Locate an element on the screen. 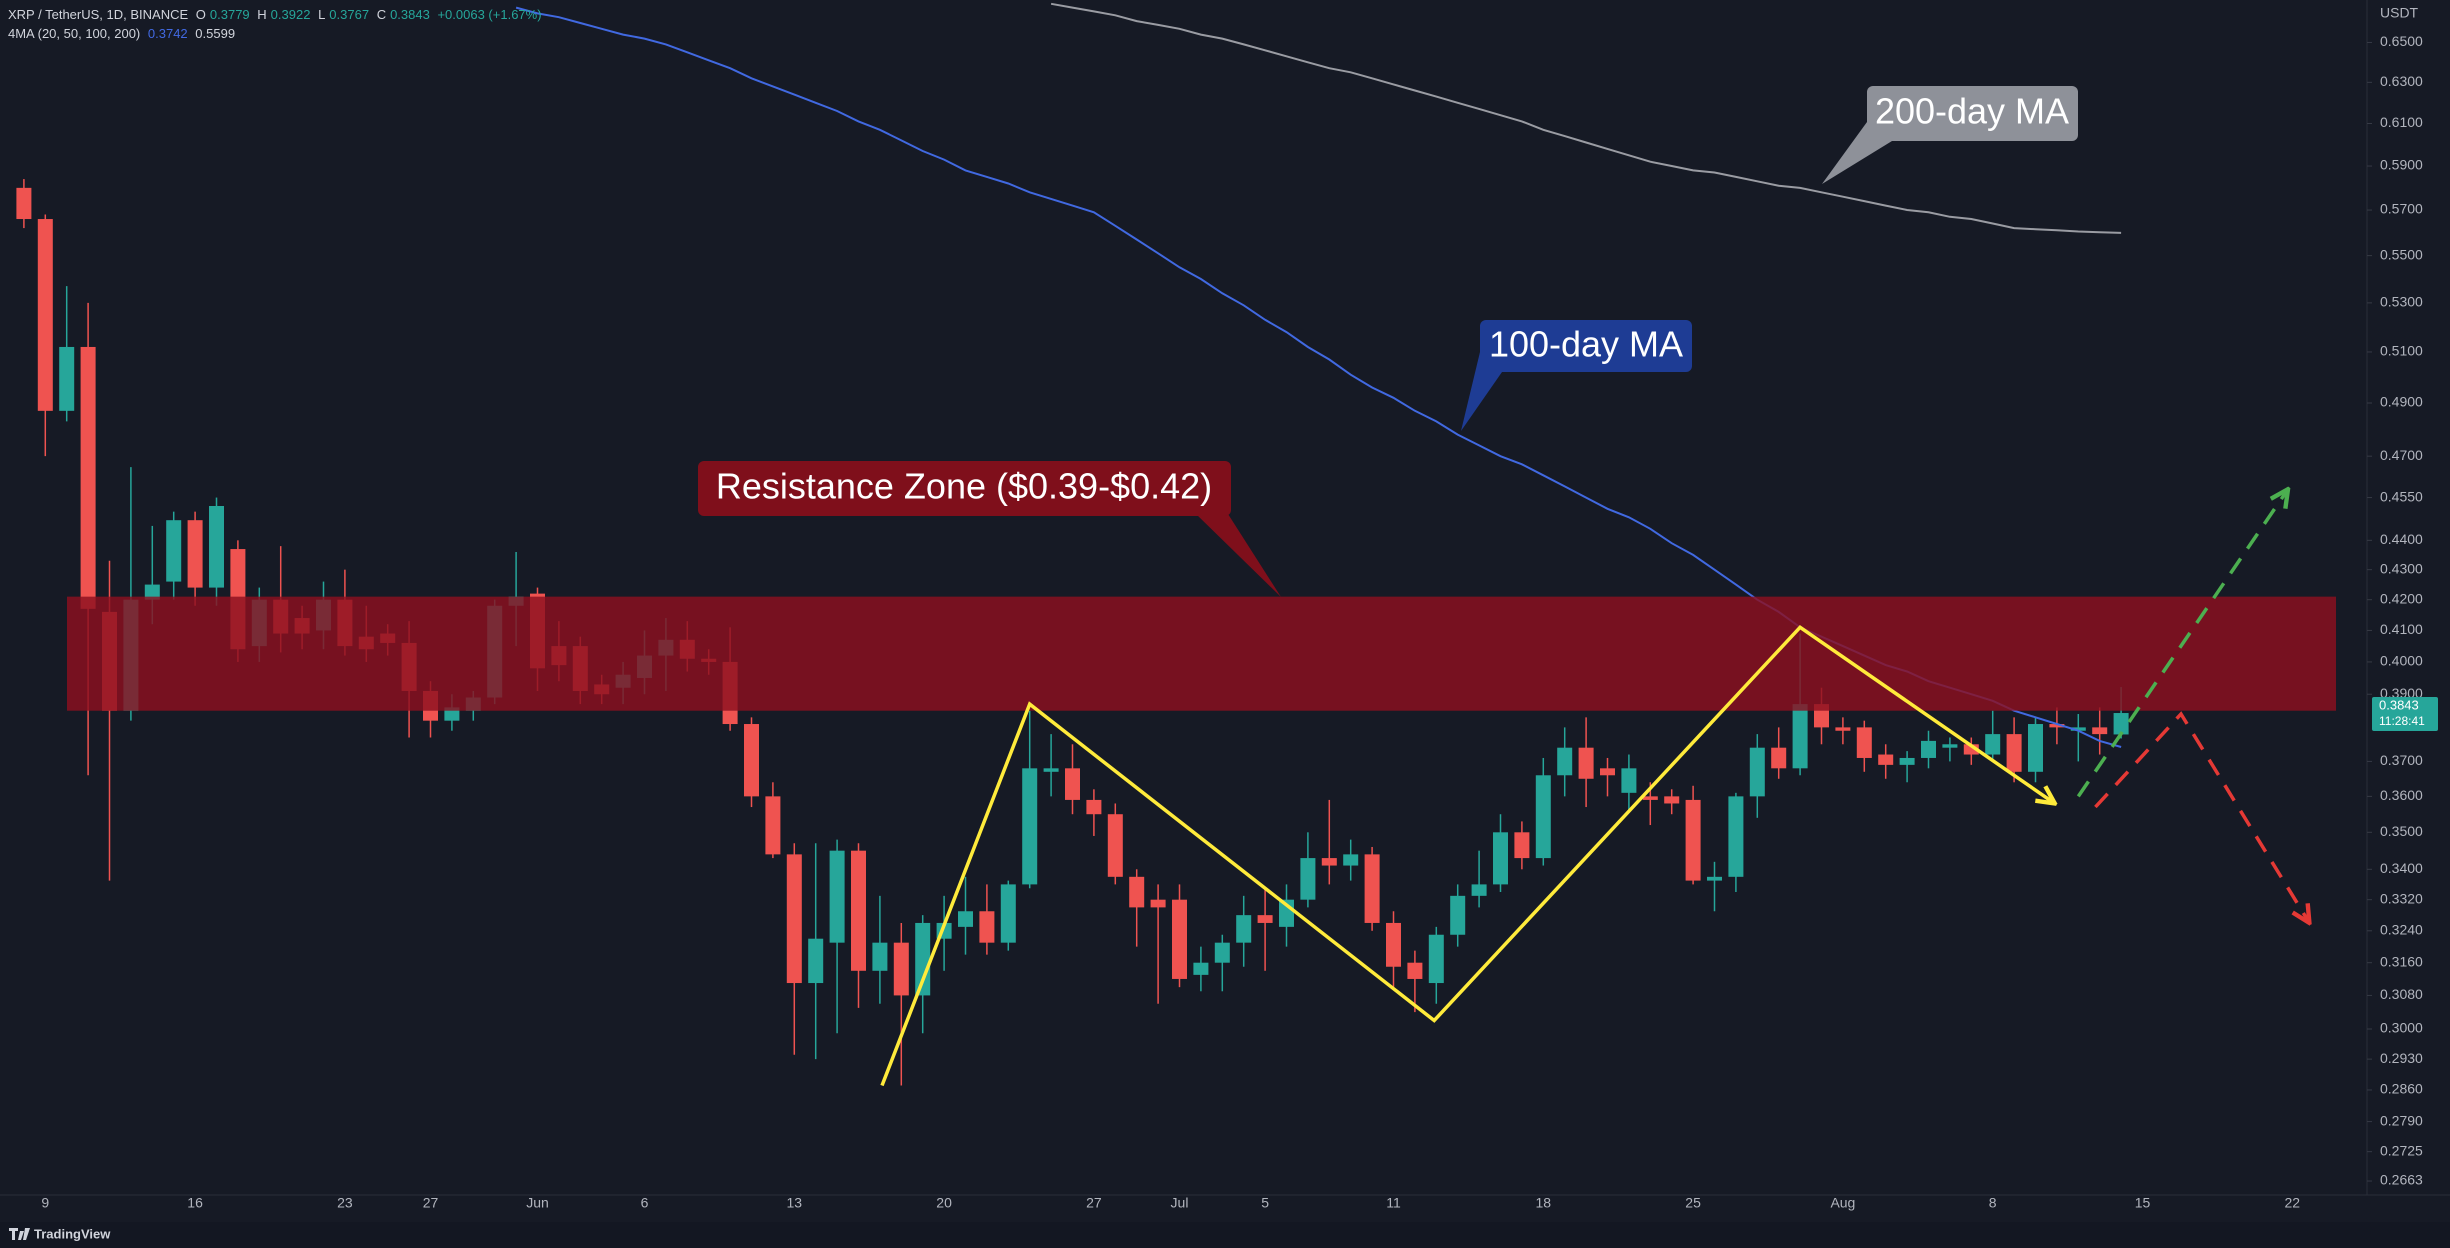 The height and width of the screenshot is (1248, 2450). y-tick-label: 0.4300 is located at coordinates (2401, 568).